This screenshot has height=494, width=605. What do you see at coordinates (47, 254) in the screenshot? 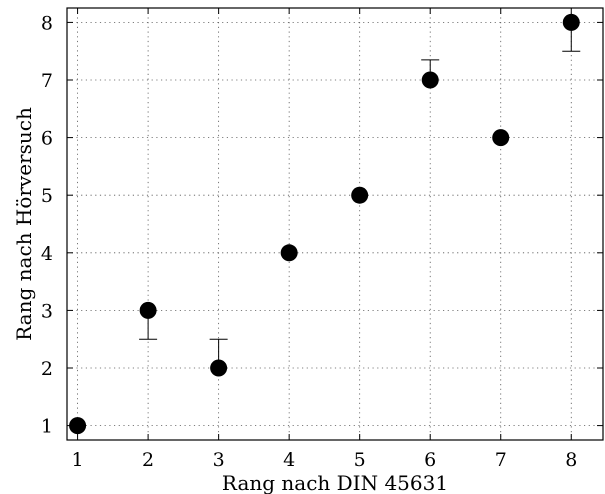
I see `y-tick-label: 4` at bounding box center [47, 254].